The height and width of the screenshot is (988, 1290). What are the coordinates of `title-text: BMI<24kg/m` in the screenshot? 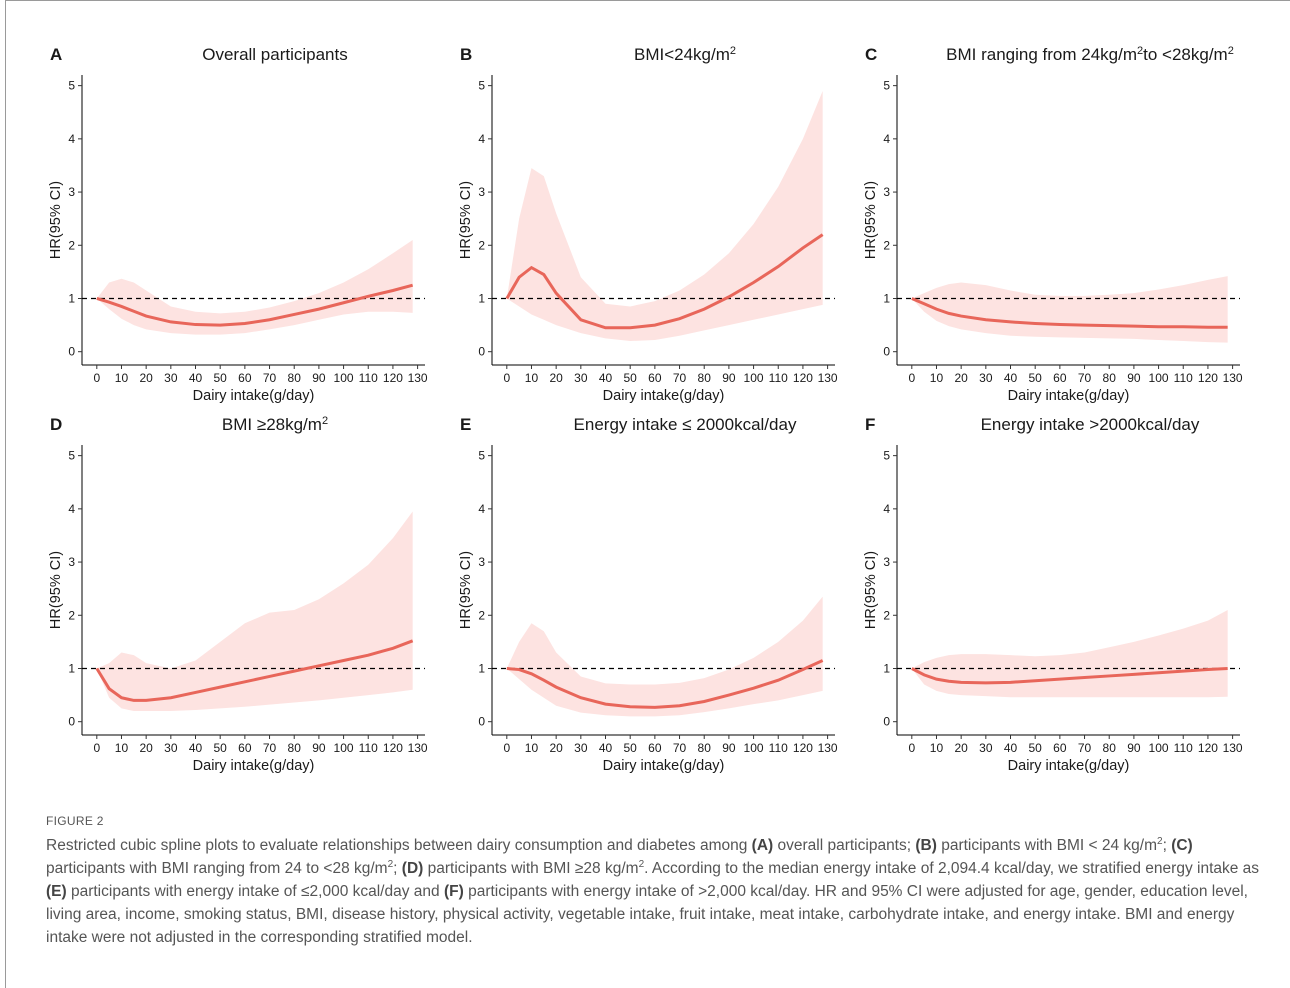 It's located at (682, 54).